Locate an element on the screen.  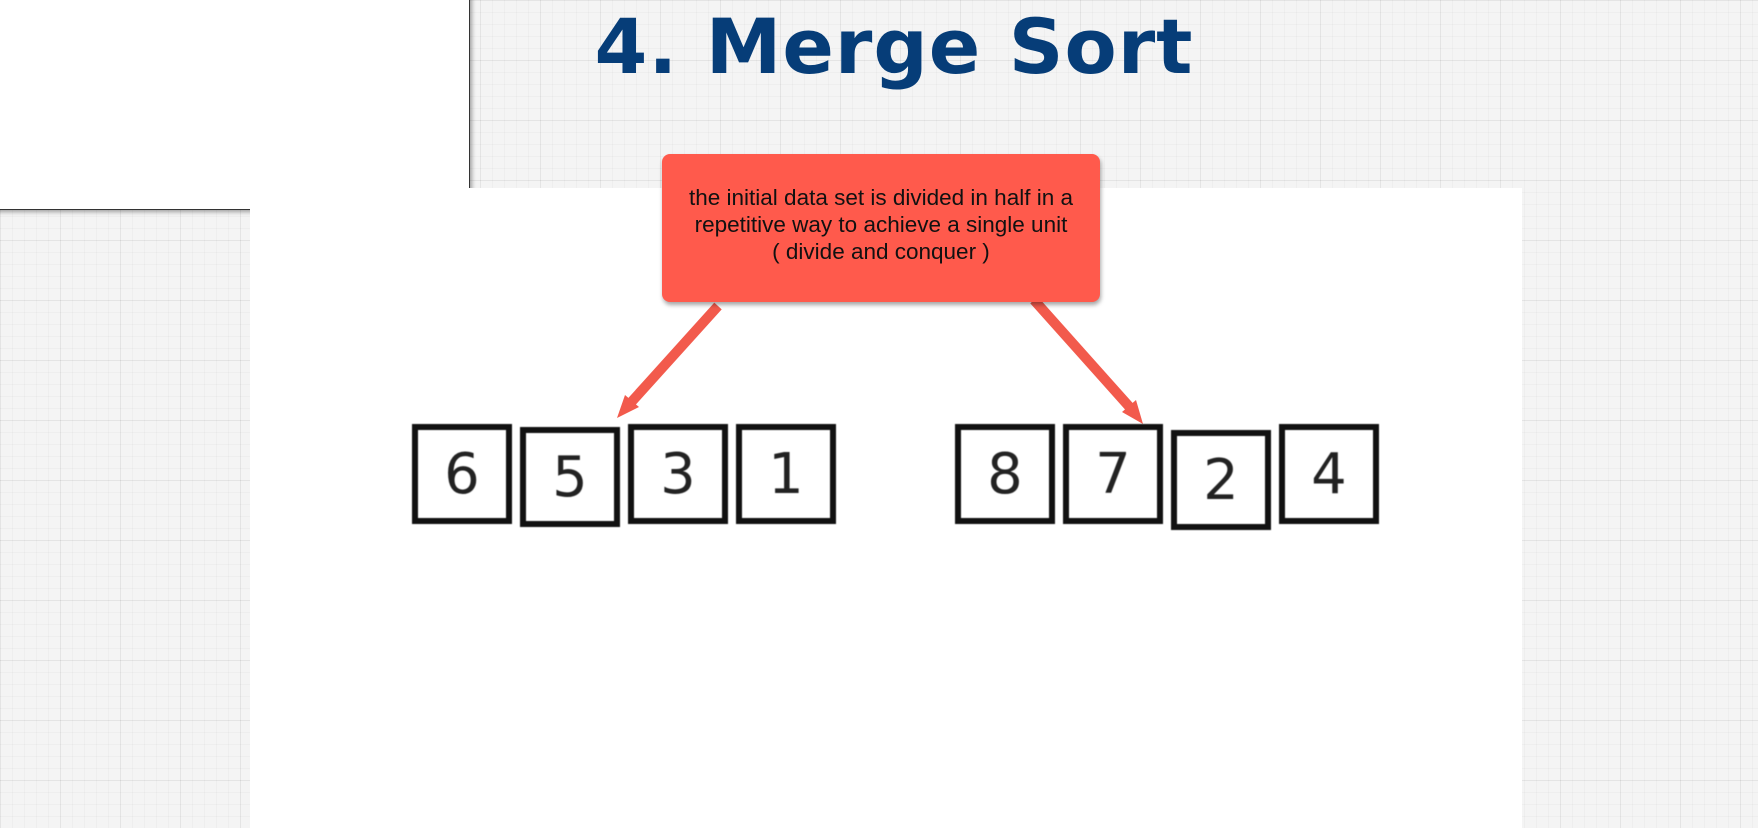
right-half-array: 8 7 2 4 is located at coordinates (1167, 477).